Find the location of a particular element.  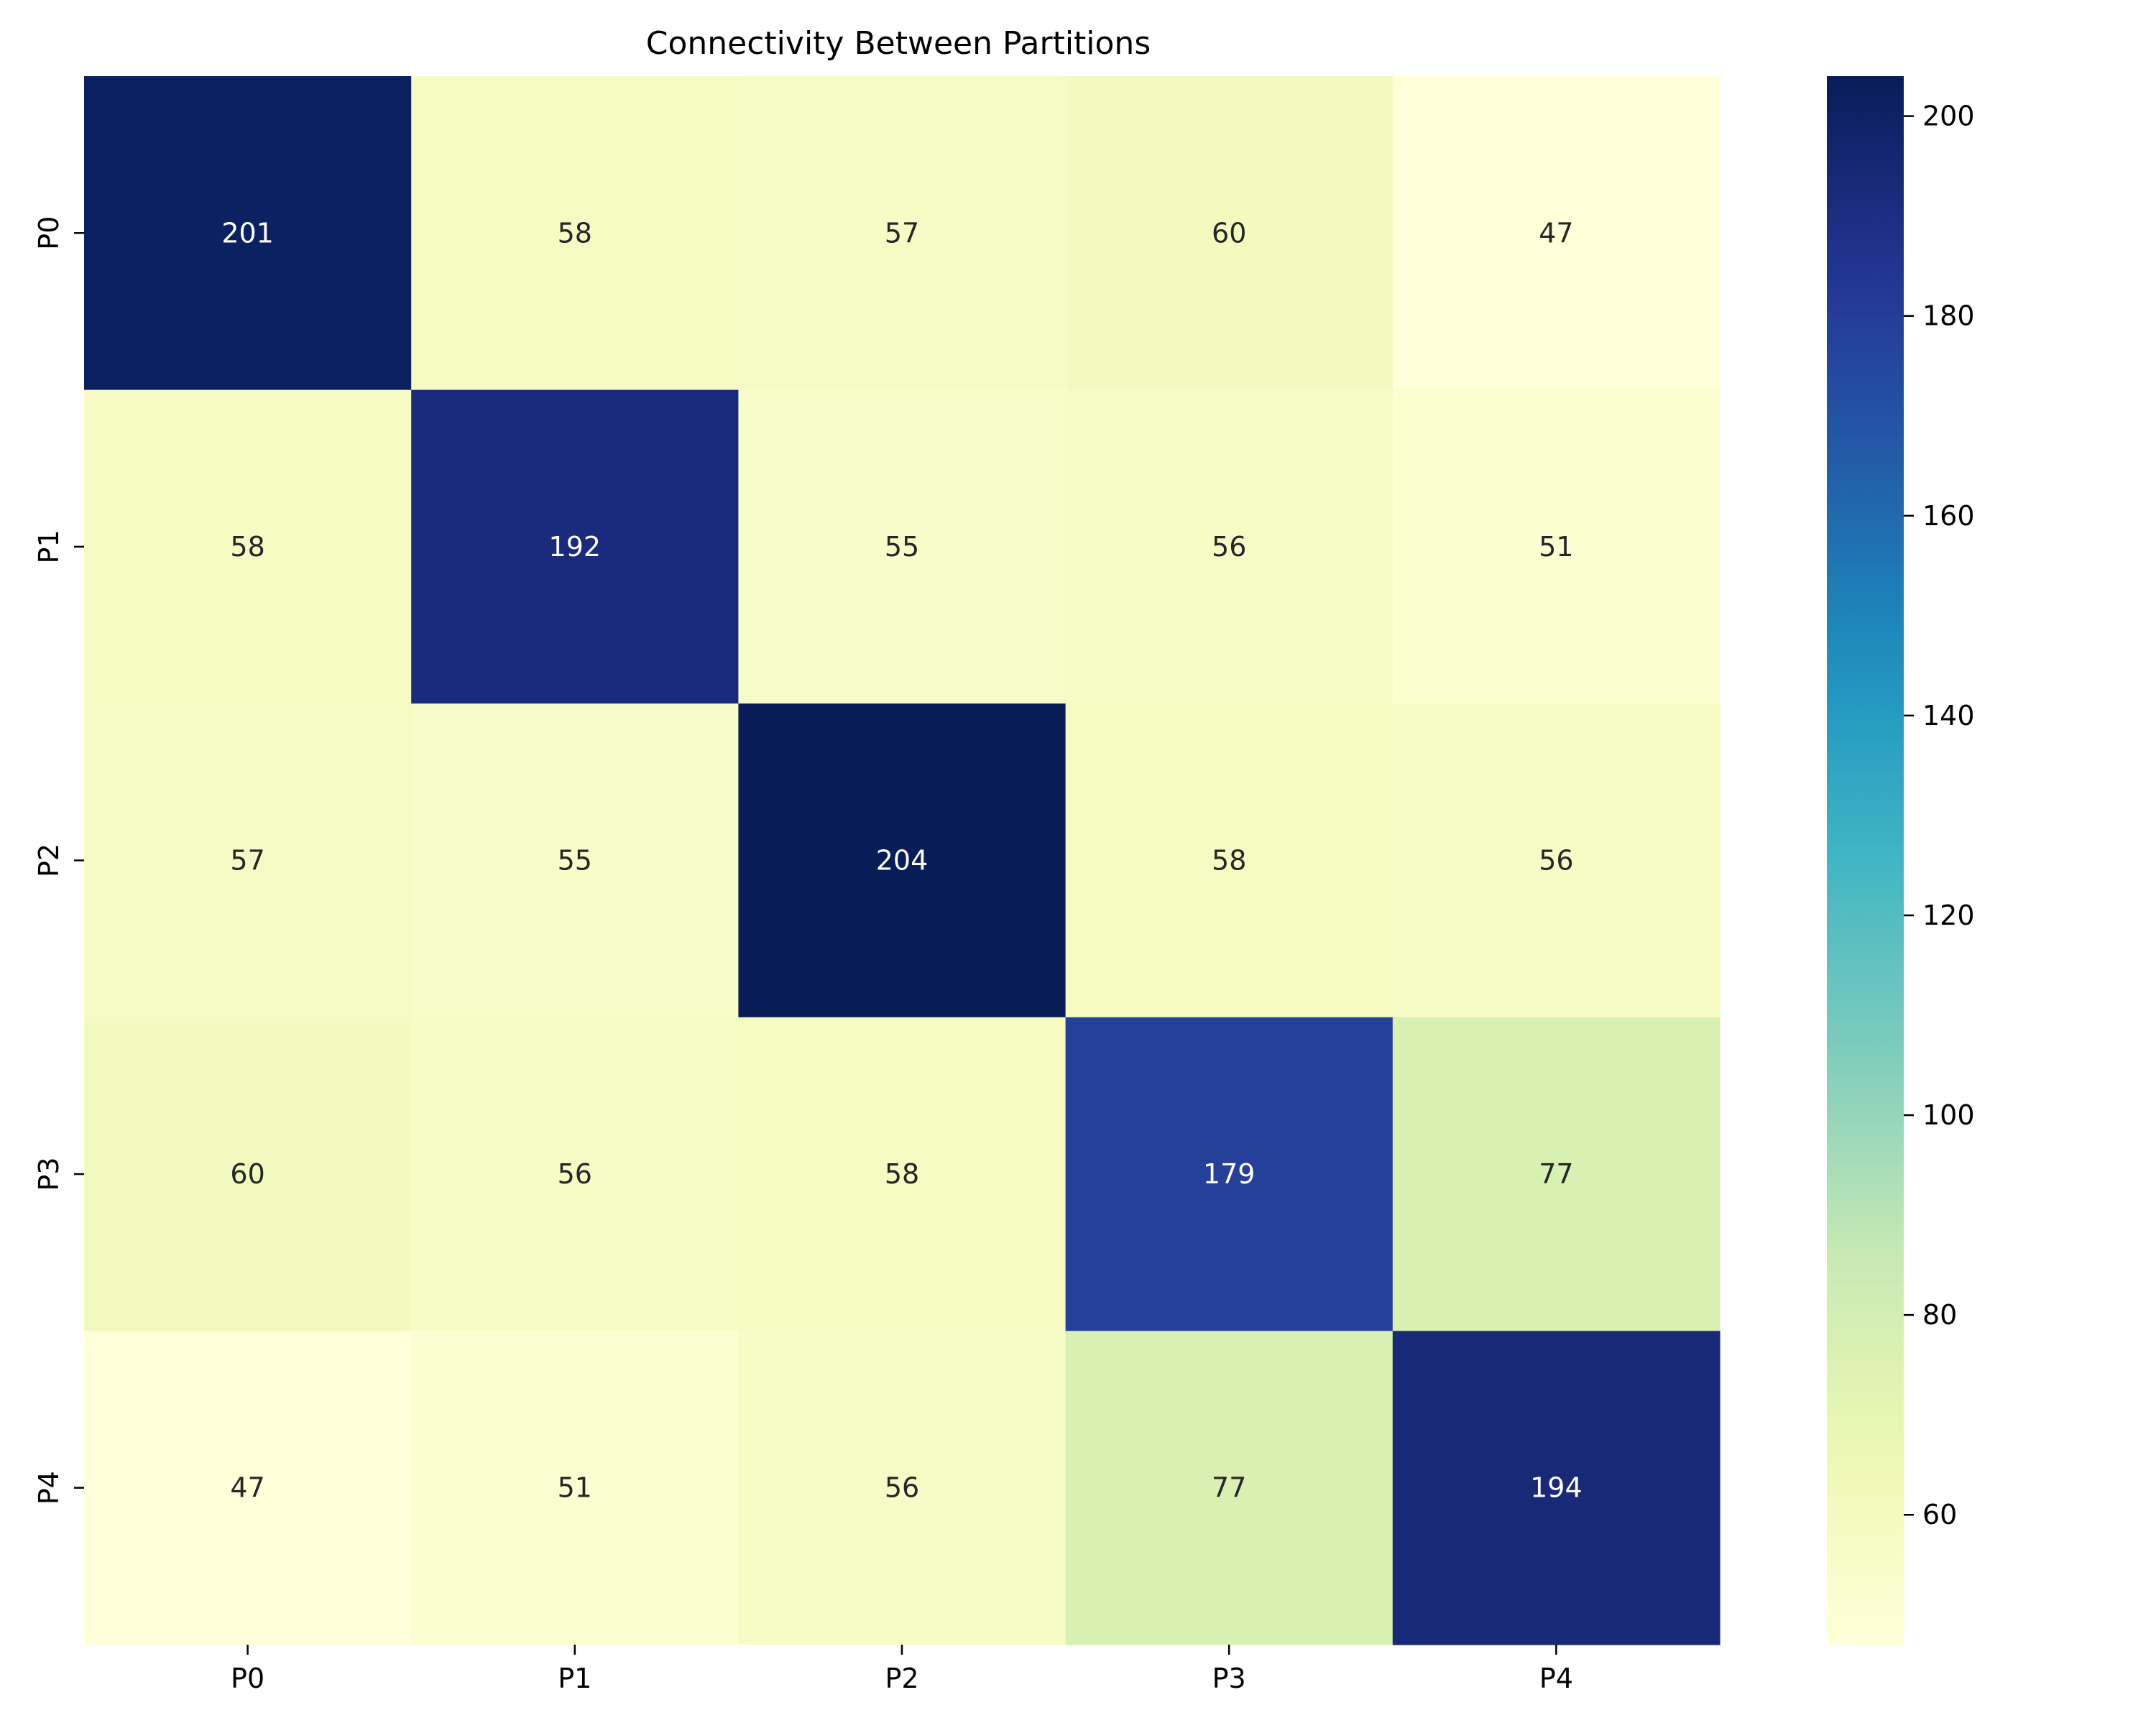

cell-value-label: 201 is located at coordinates (248, 233).